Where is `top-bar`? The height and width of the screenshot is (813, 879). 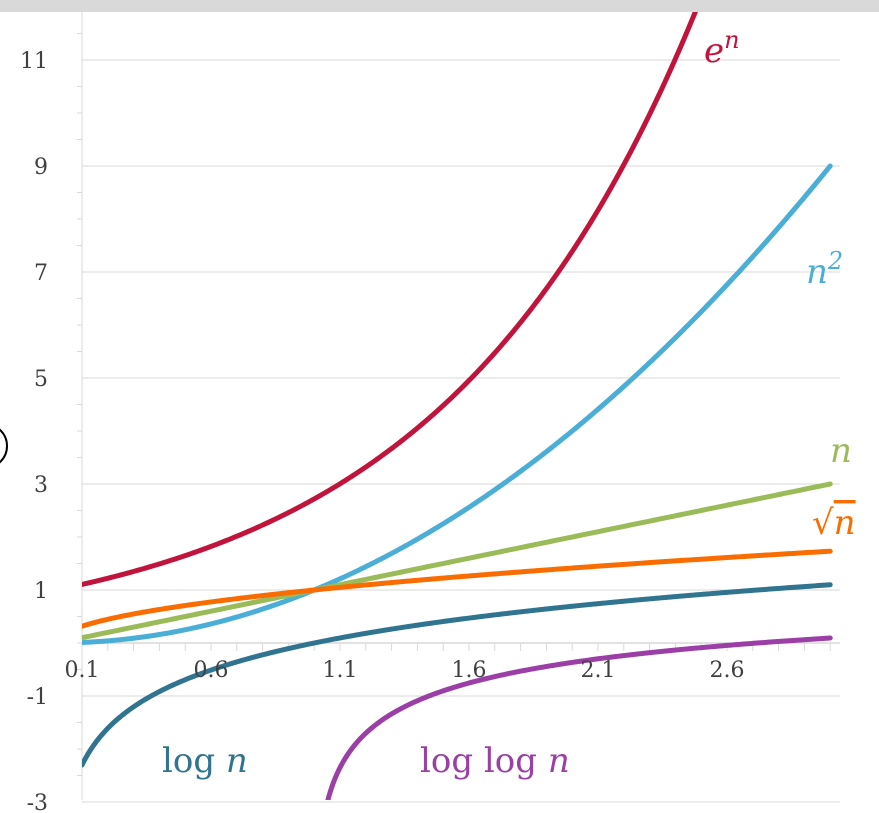
top-bar is located at coordinates (439, 6).